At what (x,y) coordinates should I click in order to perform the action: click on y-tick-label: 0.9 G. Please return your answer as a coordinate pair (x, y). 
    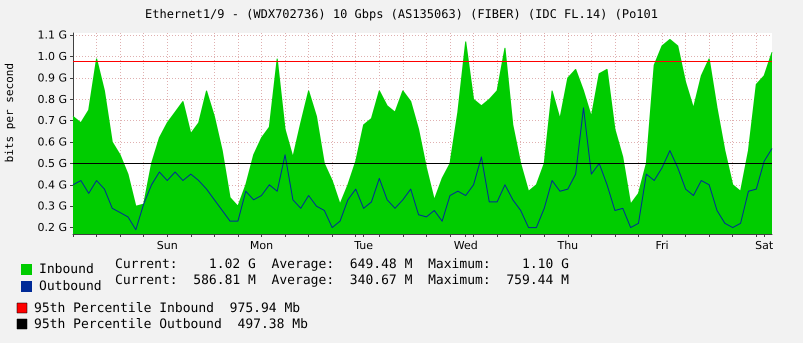
    Looking at the image, I should click on (52, 77).